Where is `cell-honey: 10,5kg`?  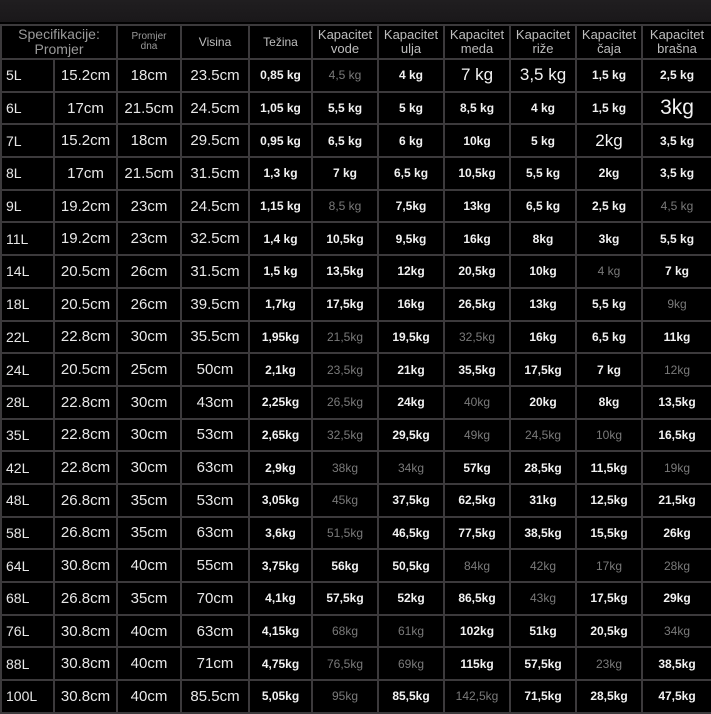 cell-honey: 10,5kg is located at coordinates (477, 173).